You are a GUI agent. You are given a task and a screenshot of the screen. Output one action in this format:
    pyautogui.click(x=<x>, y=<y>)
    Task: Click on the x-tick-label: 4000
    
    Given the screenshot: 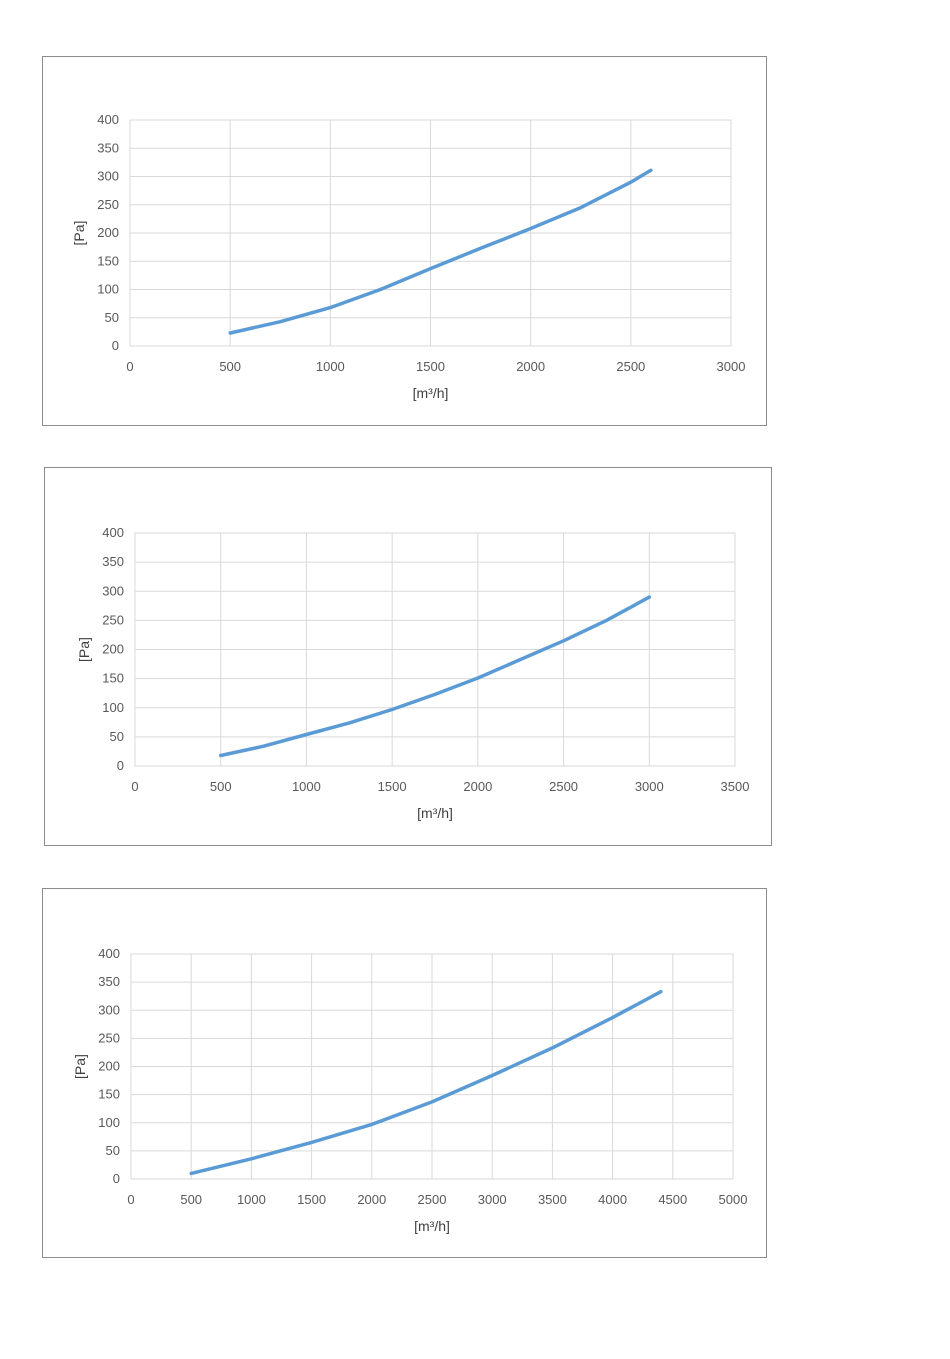 What is the action you would take?
    pyautogui.click(x=612, y=1199)
    